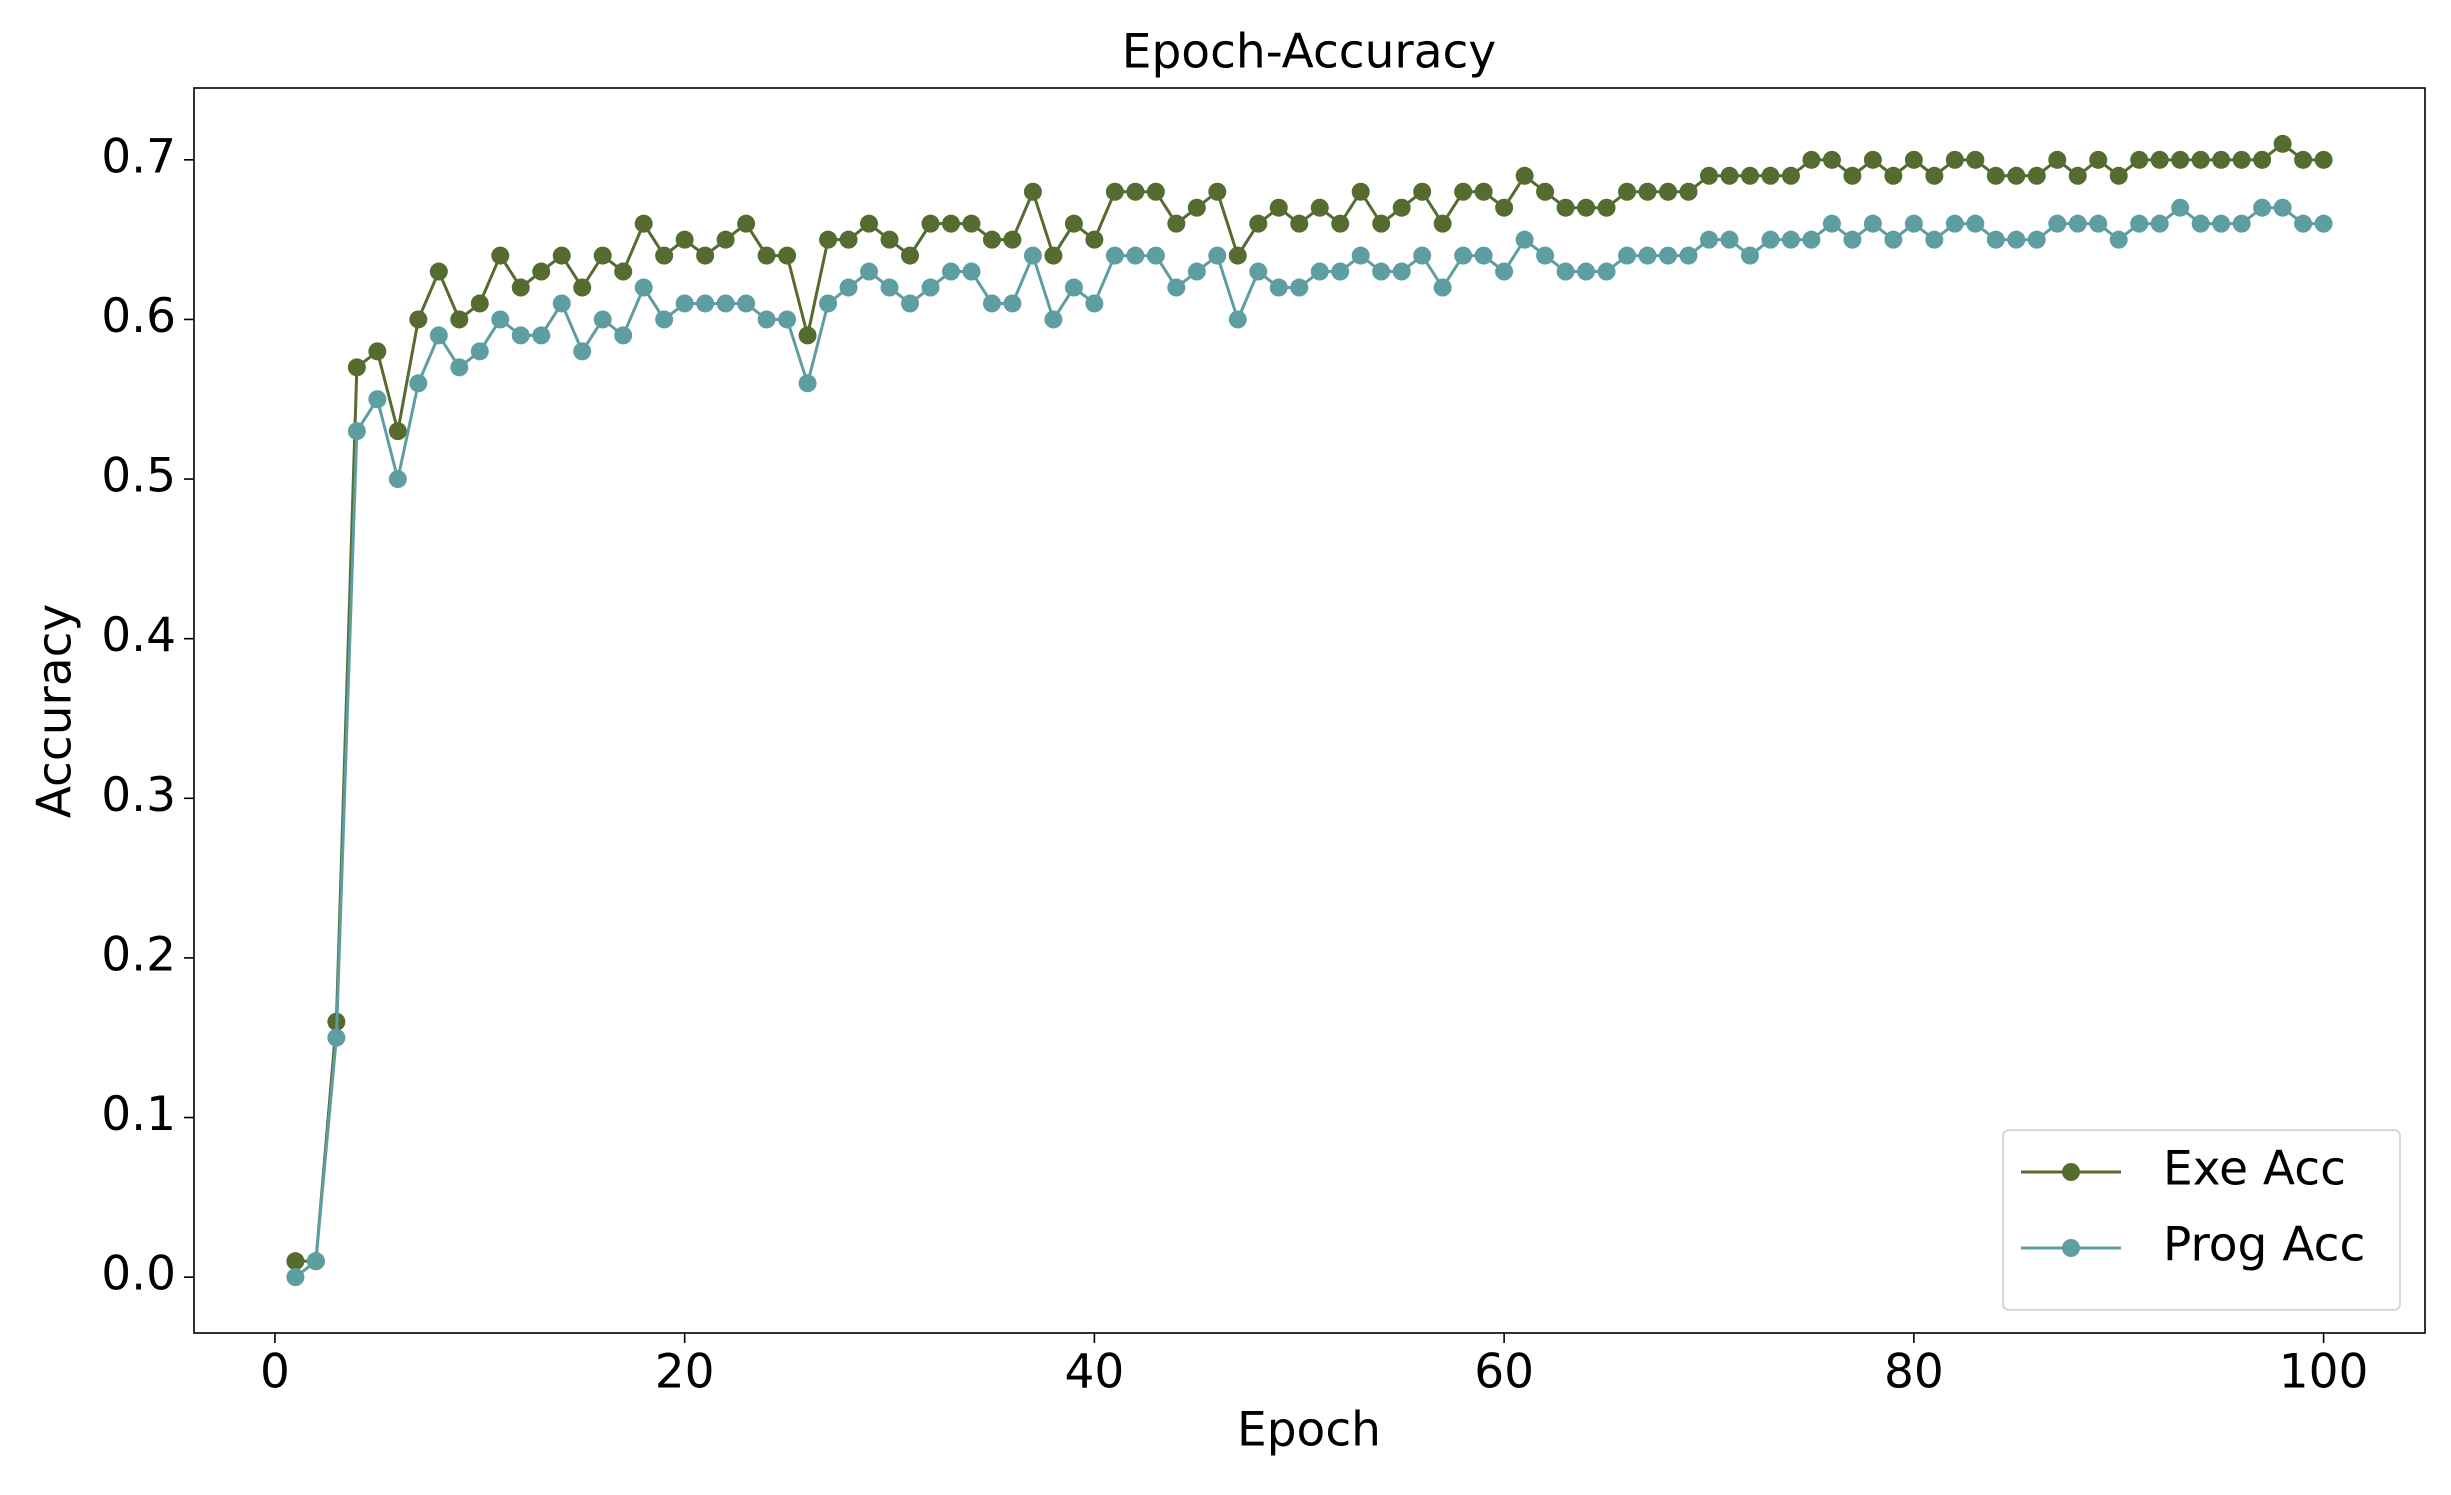 The height and width of the screenshot is (1495, 2451). Describe the element at coordinates (1309, 1430) in the screenshot. I see `x-axis-label: Epoch` at that location.